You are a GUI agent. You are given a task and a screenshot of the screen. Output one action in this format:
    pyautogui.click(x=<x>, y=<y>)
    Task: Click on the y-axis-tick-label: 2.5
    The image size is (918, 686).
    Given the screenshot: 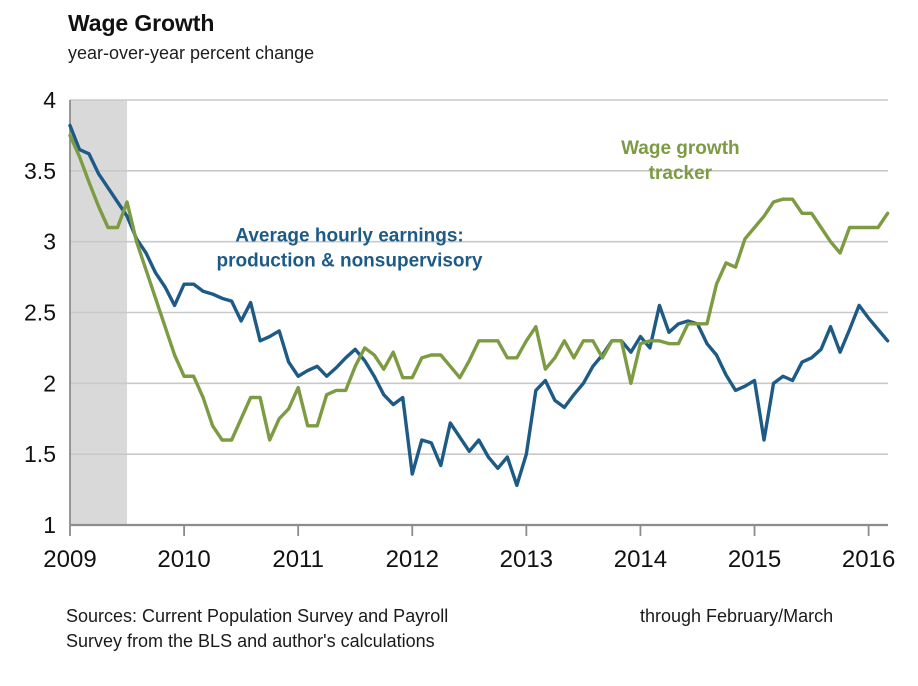 What is the action you would take?
    pyautogui.click(x=40, y=313)
    